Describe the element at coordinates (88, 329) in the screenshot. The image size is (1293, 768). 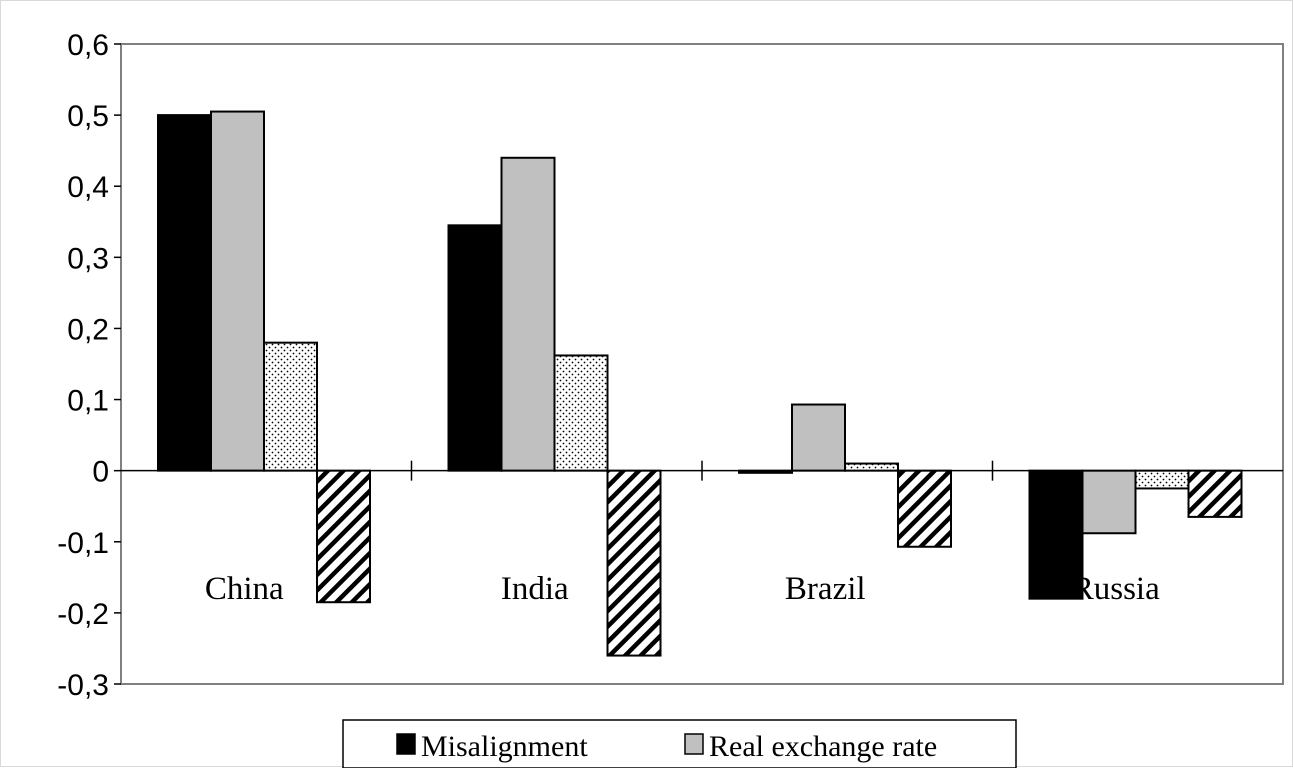
I see `y-tick-label: 0,2` at that location.